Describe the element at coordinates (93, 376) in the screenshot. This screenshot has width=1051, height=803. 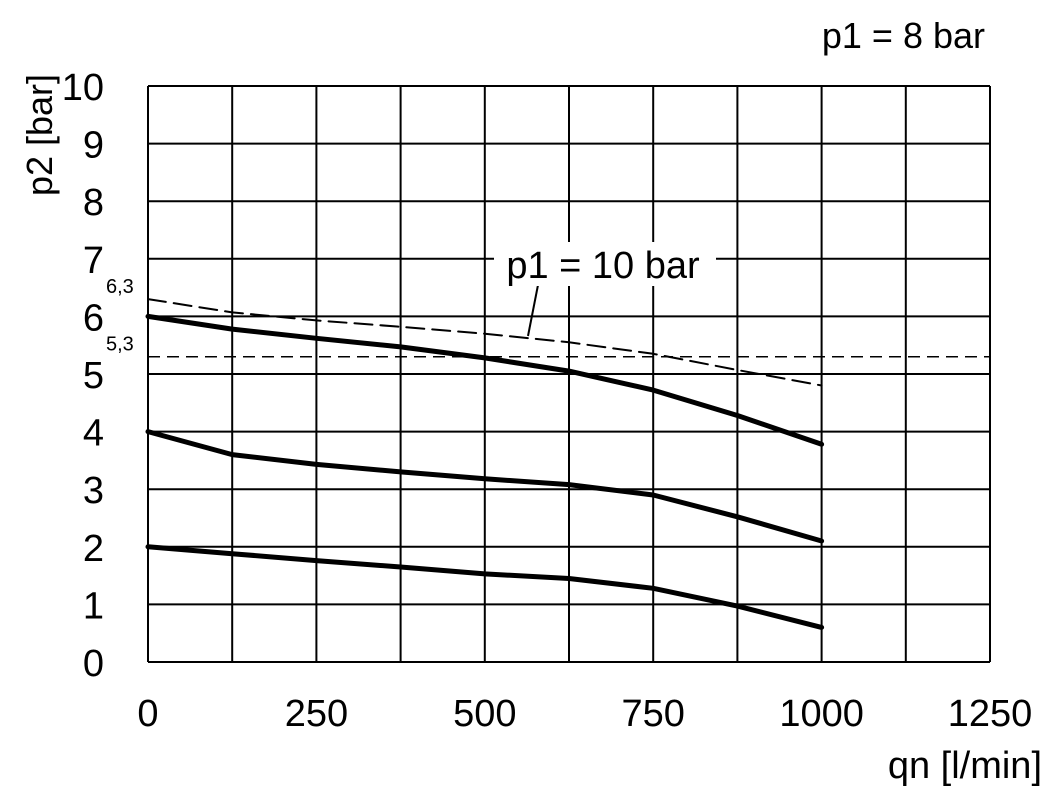
I see `y-tick-label: 5` at that location.